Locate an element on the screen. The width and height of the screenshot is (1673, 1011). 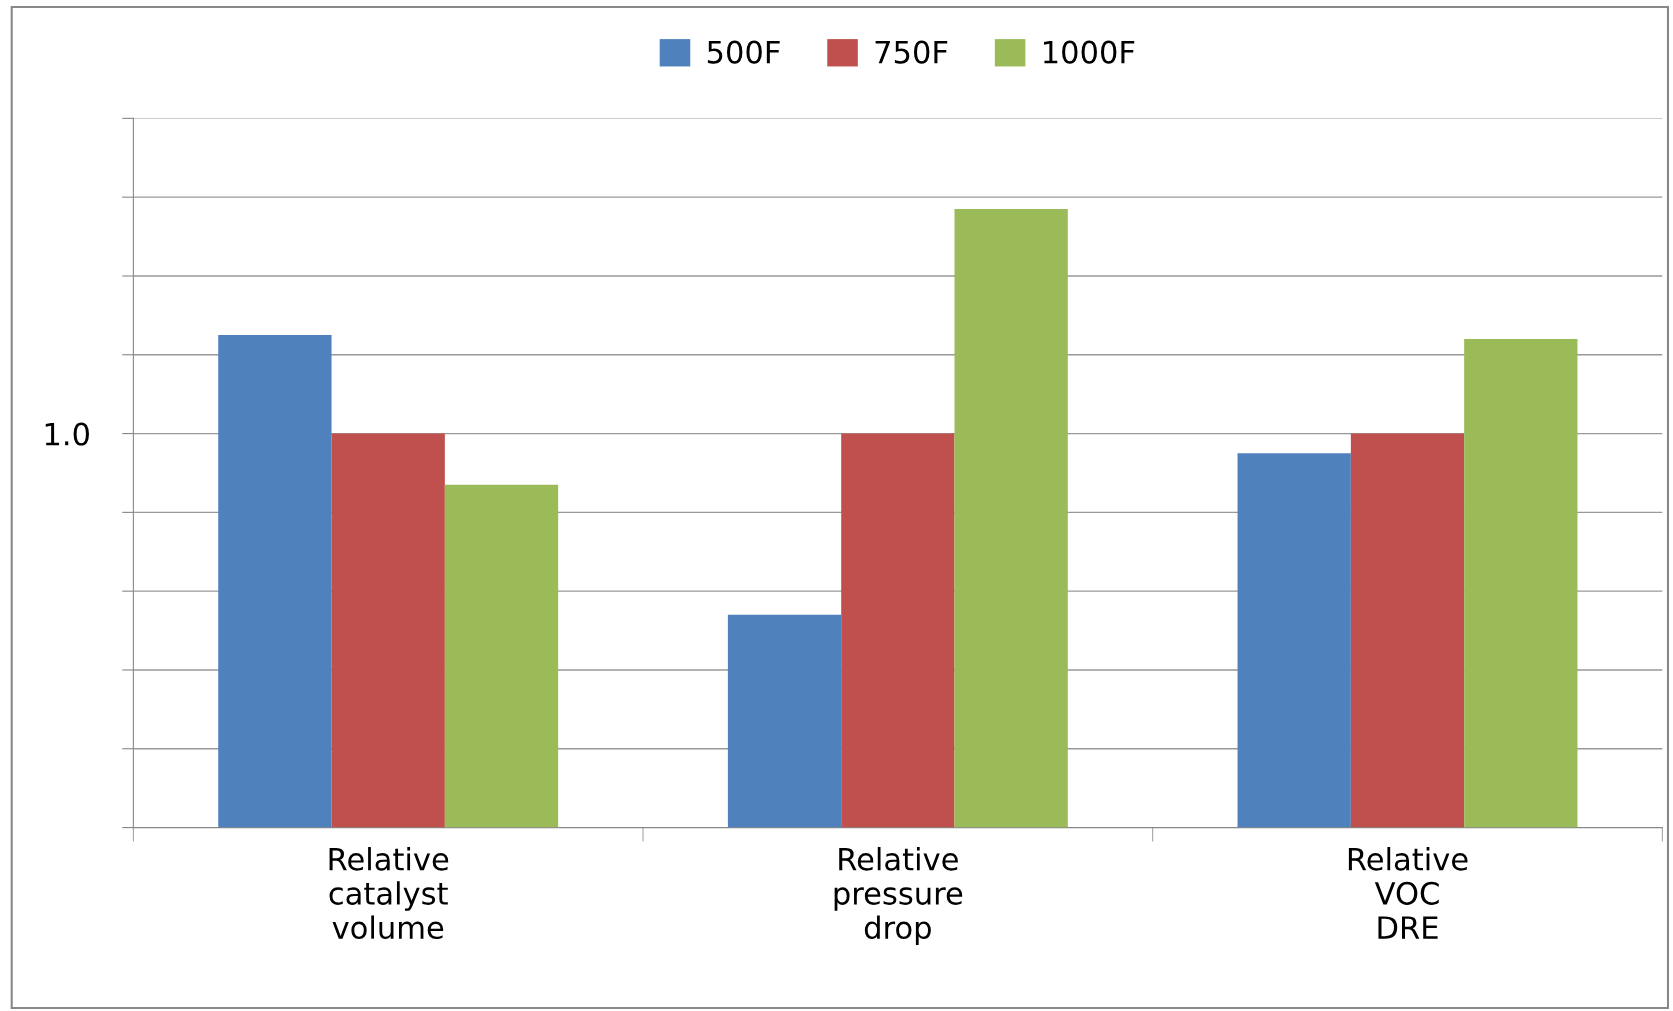
x-tick-label: Relative pressure drop is located at coordinates (898, 896).